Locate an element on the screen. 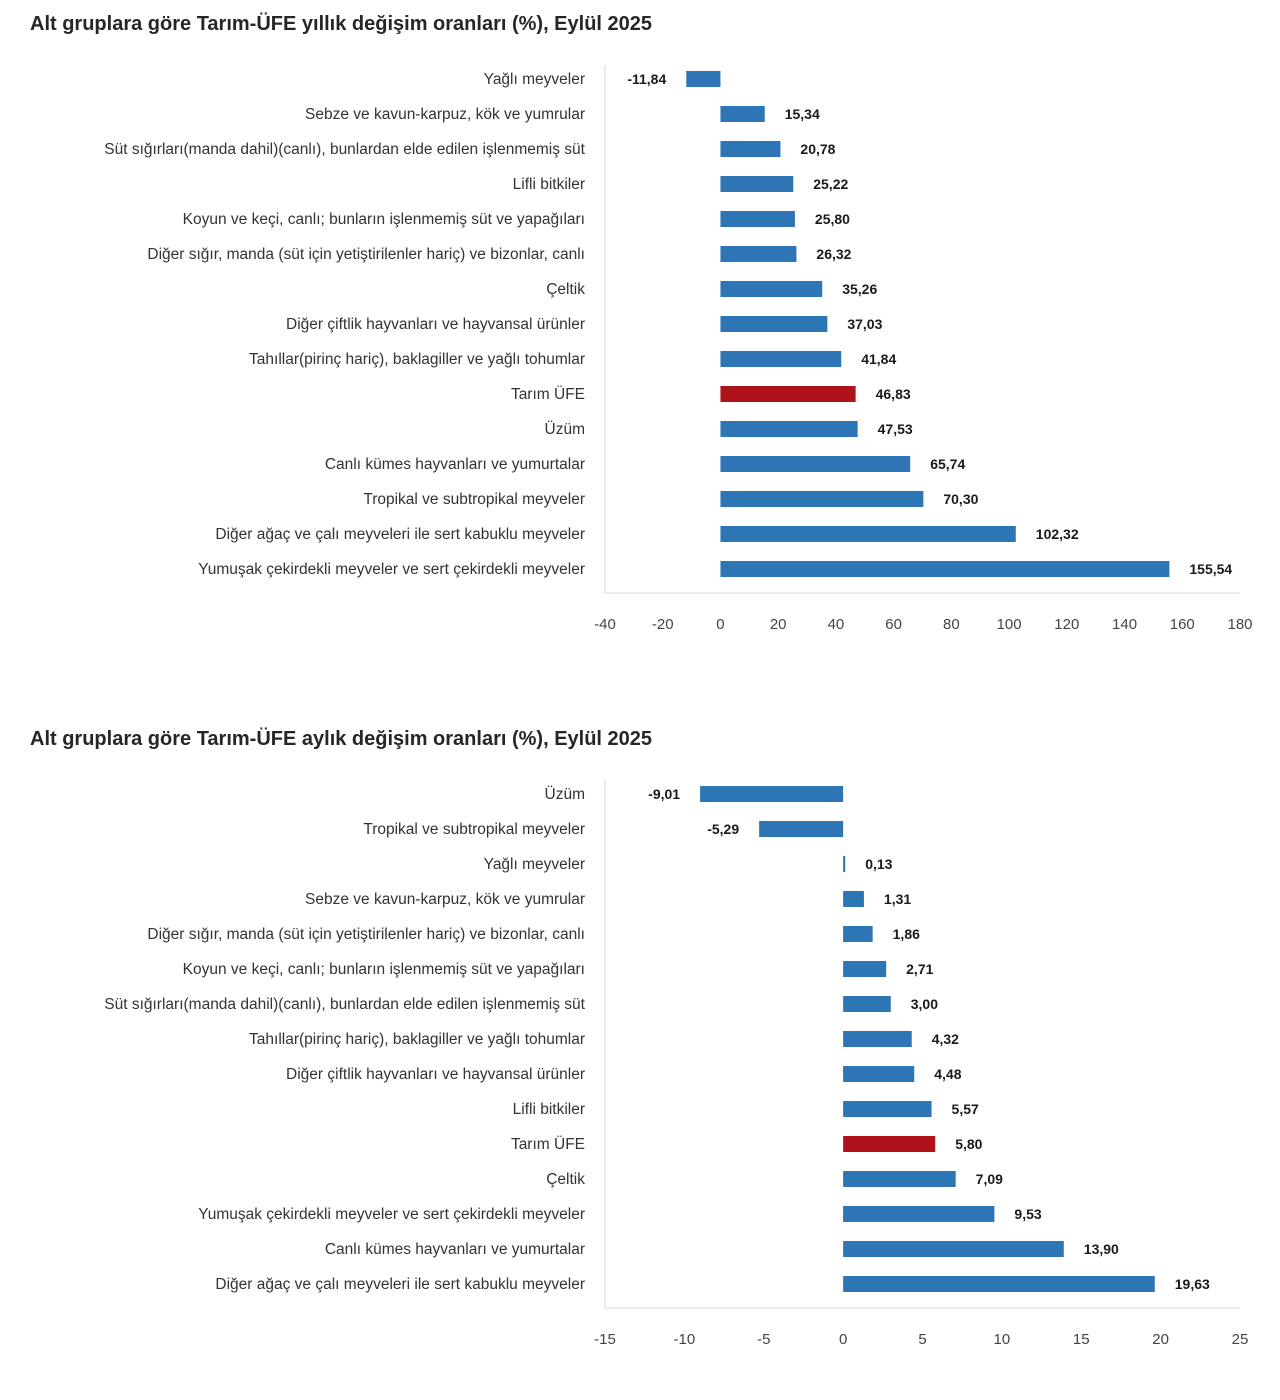  value-label: 4,32 is located at coordinates (945, 1039).